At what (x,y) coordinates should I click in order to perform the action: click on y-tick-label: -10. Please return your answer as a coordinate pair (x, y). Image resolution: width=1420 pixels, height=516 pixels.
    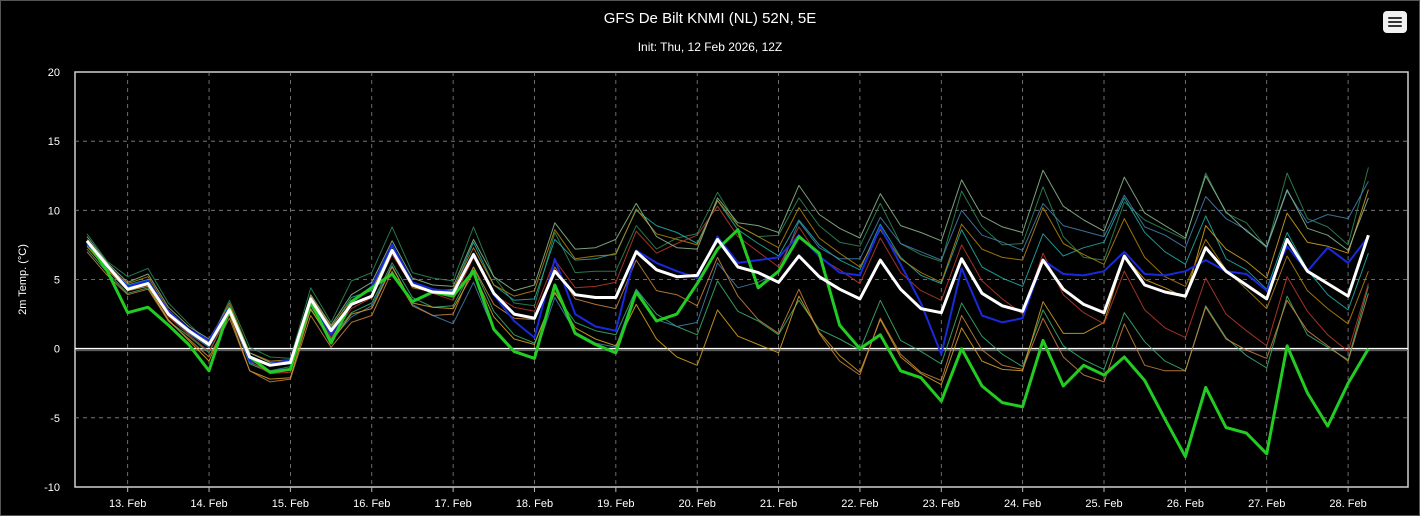
    Looking at the image, I should click on (52, 488).